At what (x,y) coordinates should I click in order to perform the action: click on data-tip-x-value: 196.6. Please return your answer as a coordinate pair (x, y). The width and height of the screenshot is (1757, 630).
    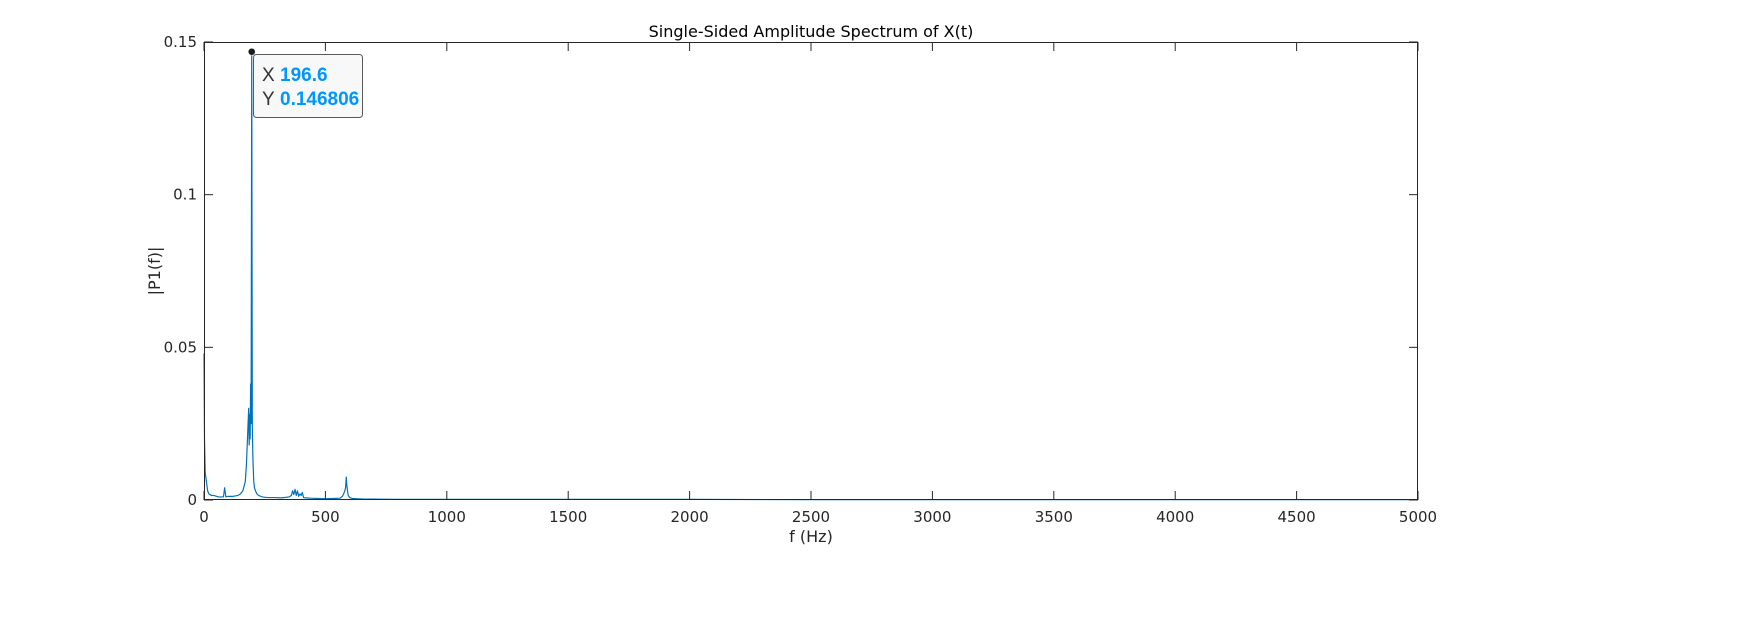
    Looking at the image, I should click on (304, 75).